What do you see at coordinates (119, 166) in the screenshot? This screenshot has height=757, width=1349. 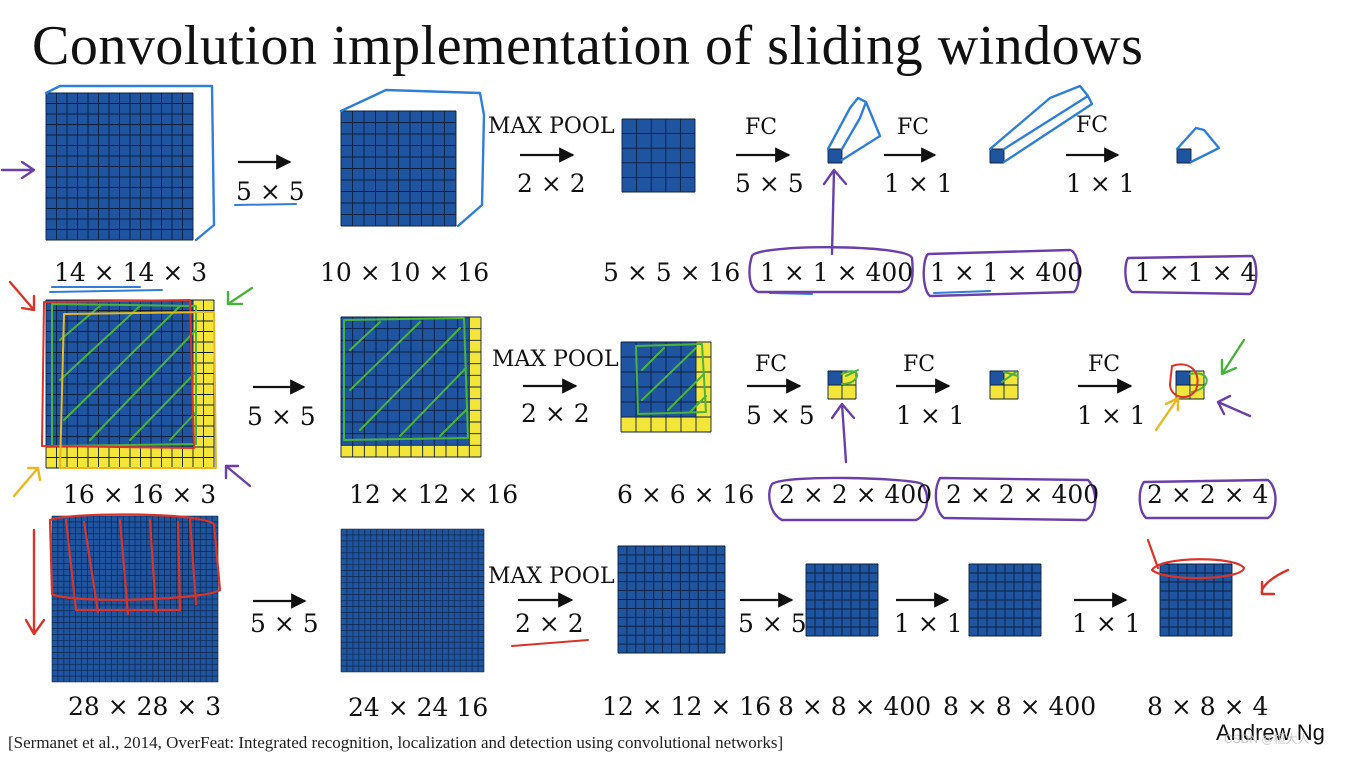 I see `row1-input-block` at bounding box center [119, 166].